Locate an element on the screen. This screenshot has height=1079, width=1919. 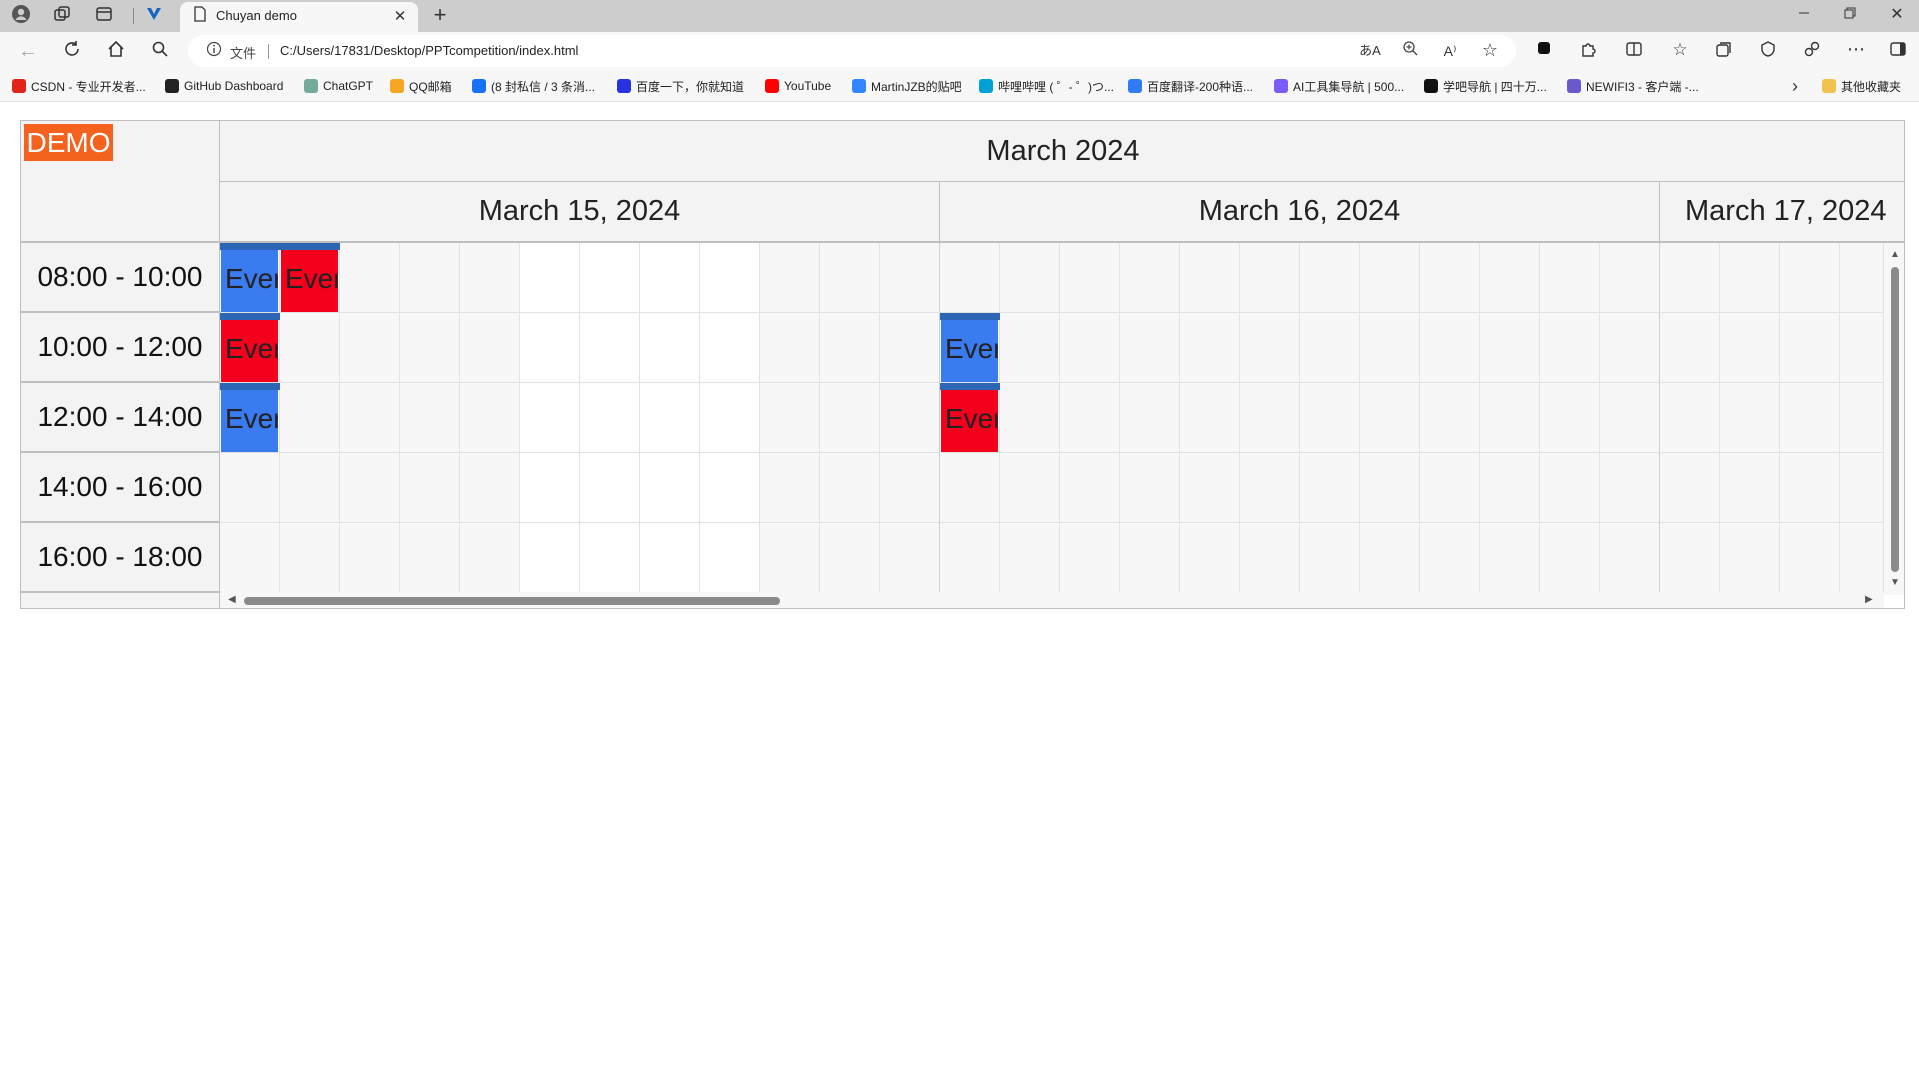
sidebar-toggle-icon is located at coordinates (1898, 51).